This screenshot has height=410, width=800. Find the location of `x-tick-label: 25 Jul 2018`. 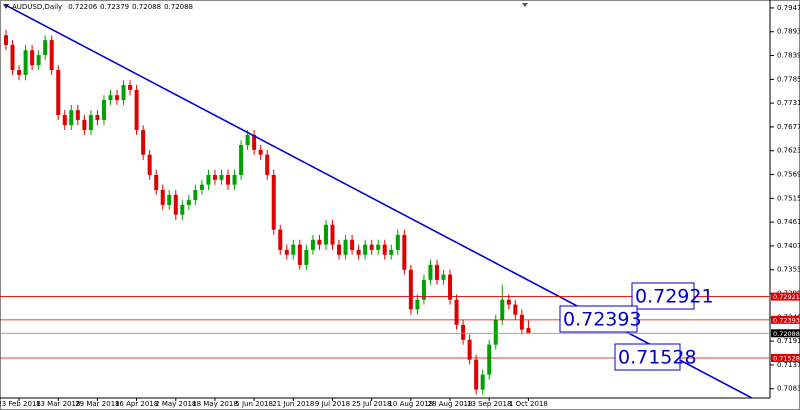

x-tick-label: 25 Jul 2018 is located at coordinates (372, 404).